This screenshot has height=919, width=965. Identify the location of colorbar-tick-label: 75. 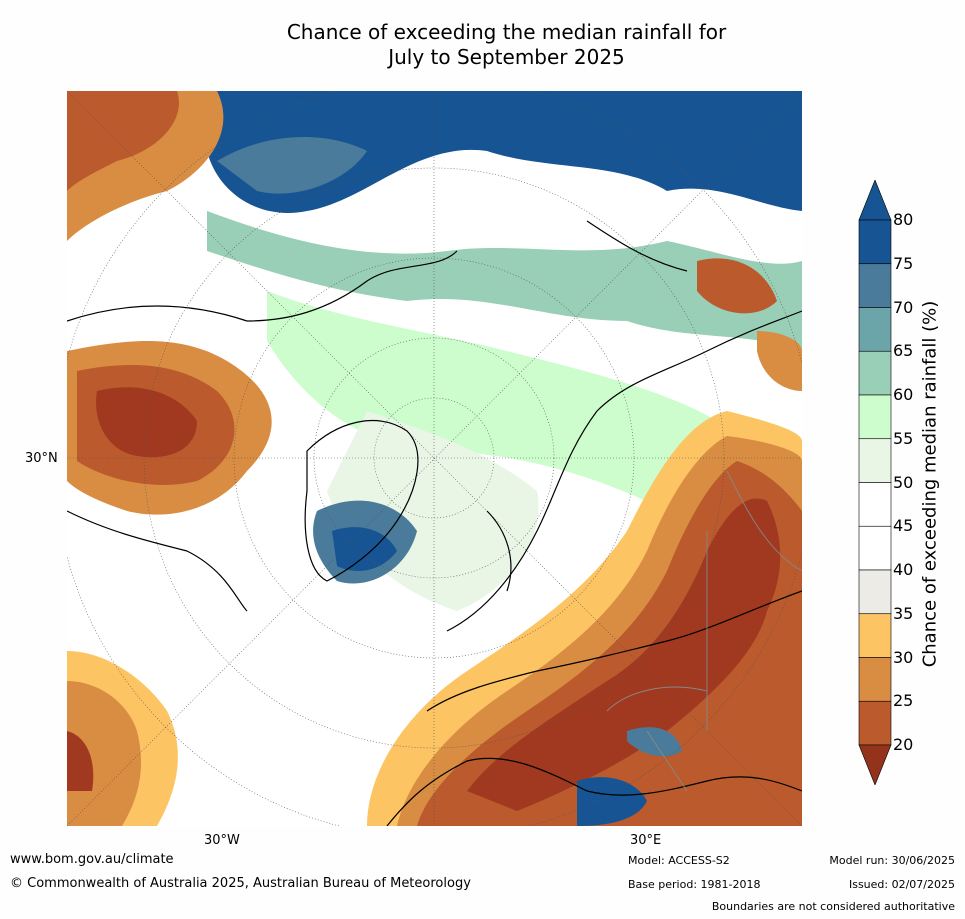
(903, 263).